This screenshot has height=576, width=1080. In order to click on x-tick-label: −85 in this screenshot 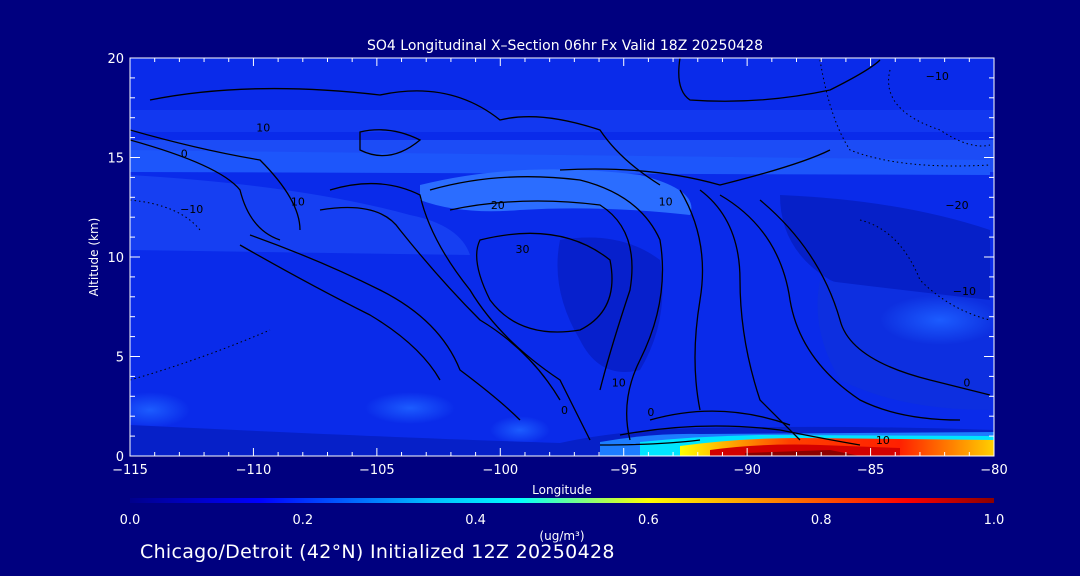, I will do `click(870, 470)`.